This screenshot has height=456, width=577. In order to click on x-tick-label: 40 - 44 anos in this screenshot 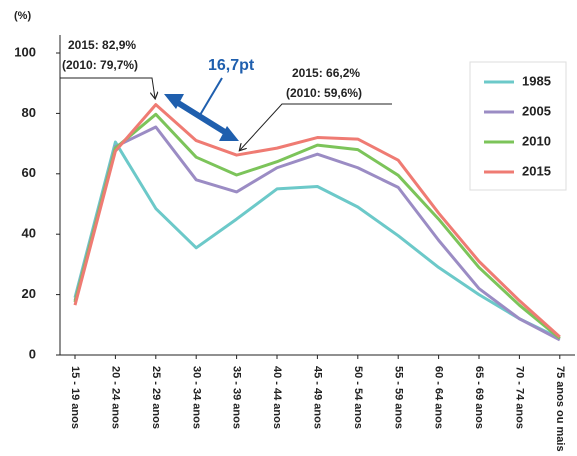, I will do `click(277, 397)`.